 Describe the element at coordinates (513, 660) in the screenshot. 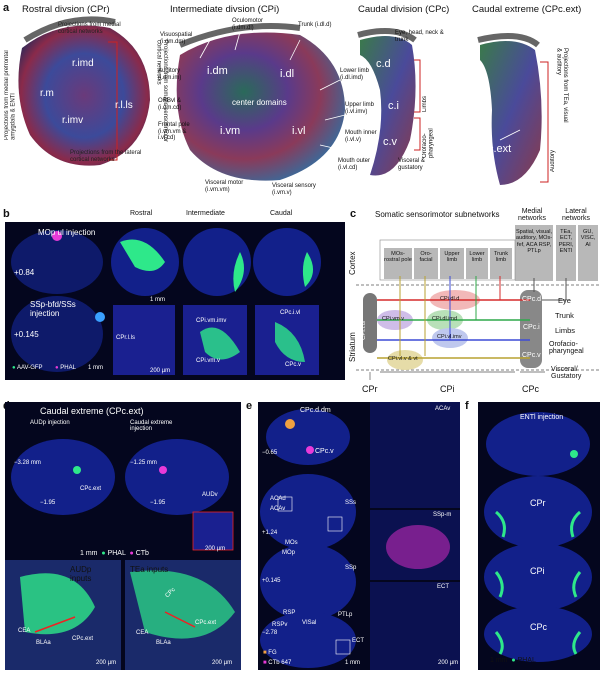

I see `f-legend: 1 mm ● PHAL` at that location.